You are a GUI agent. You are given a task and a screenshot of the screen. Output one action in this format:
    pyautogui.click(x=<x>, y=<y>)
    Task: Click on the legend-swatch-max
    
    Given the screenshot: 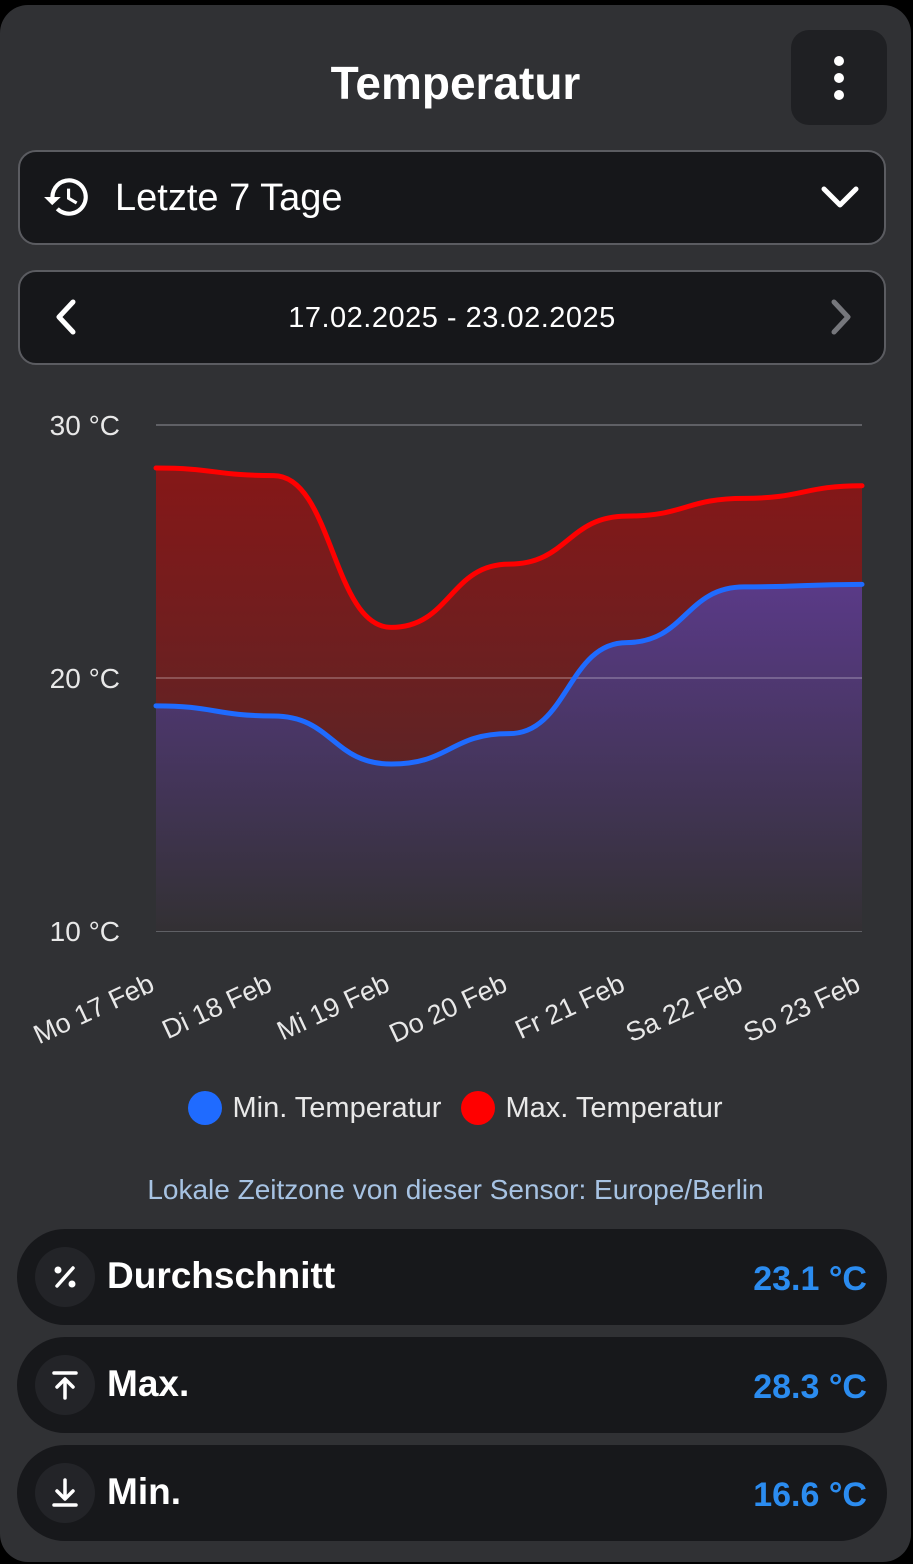 What is the action you would take?
    pyautogui.click(x=478, y=1108)
    